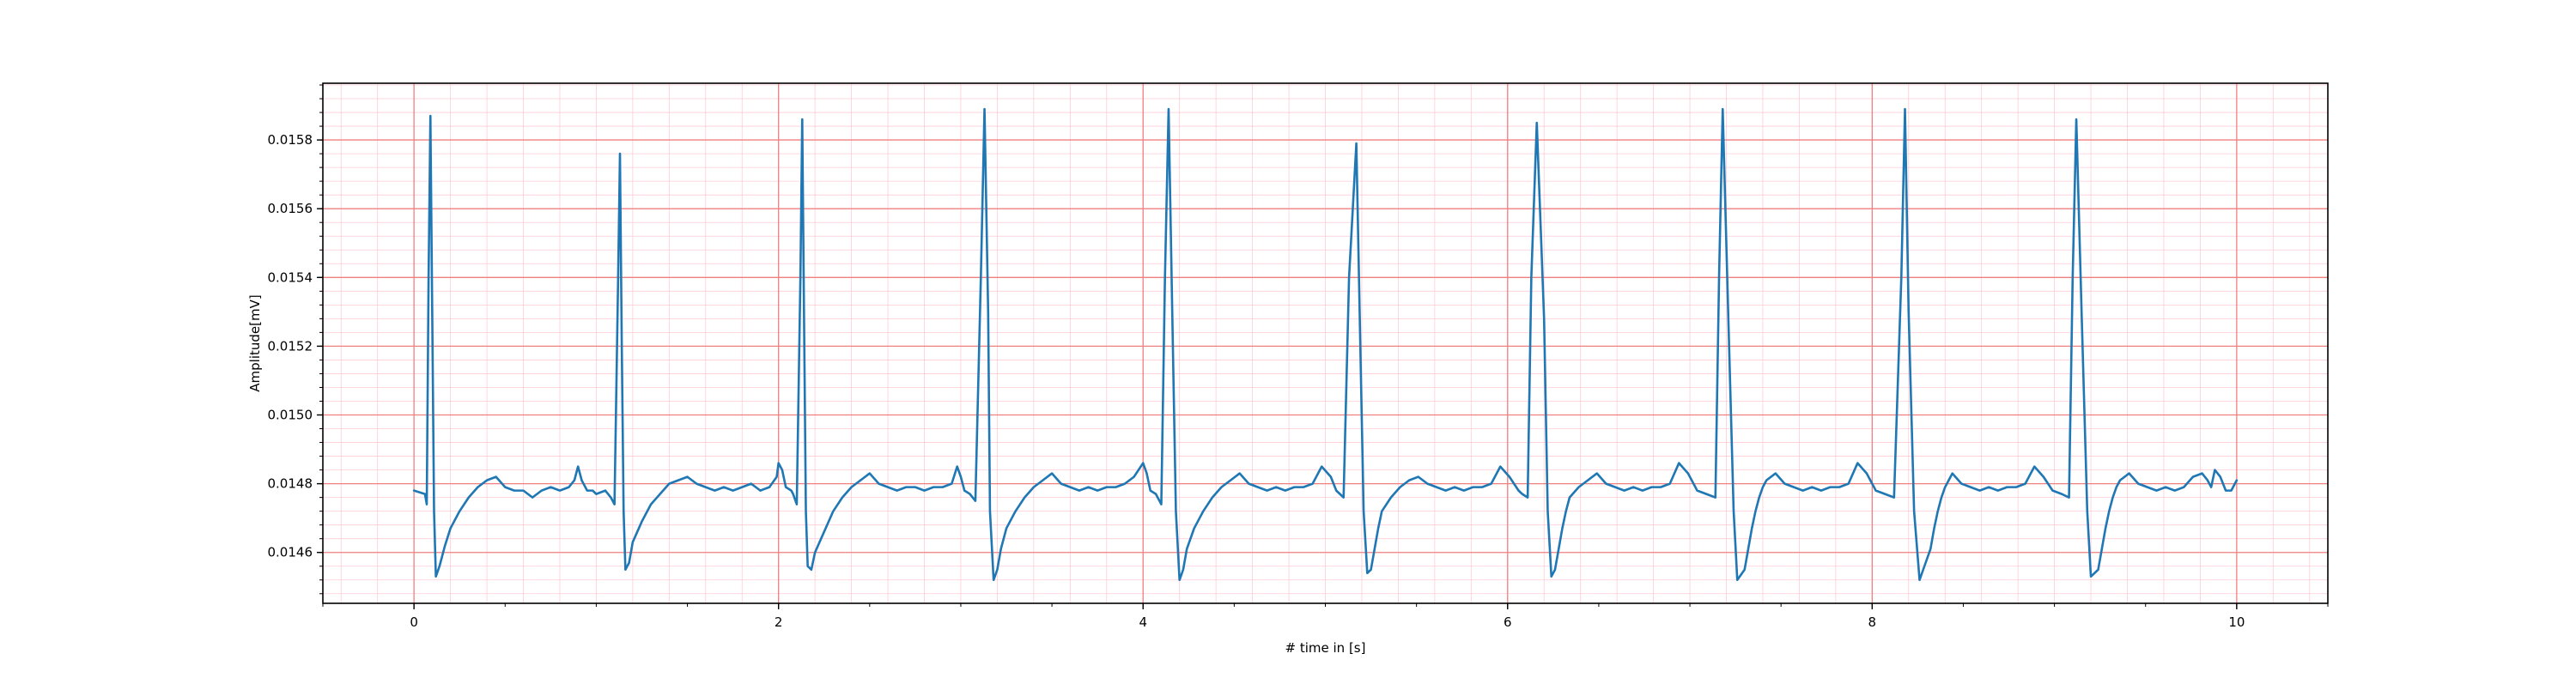 This screenshot has height=690, width=2576. What do you see at coordinates (255, 342) in the screenshot?
I see `y-axis-label: Amplitude[mV]` at bounding box center [255, 342].